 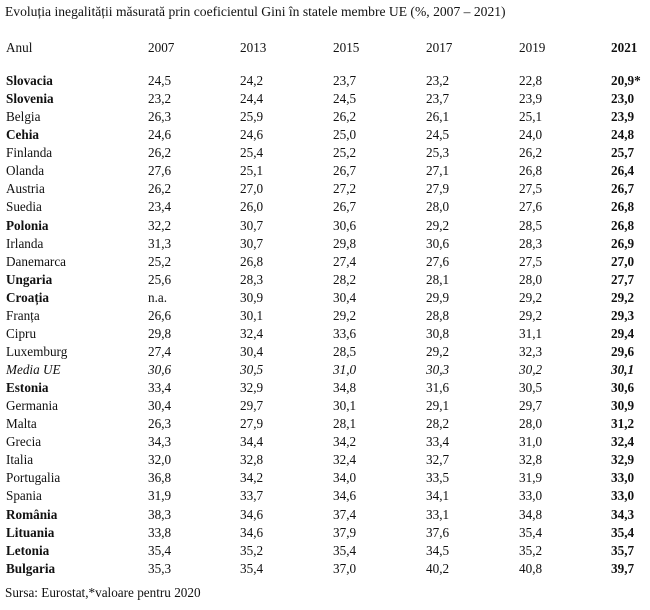 I want to click on gini-value: 34,4, so click(x=252, y=442).